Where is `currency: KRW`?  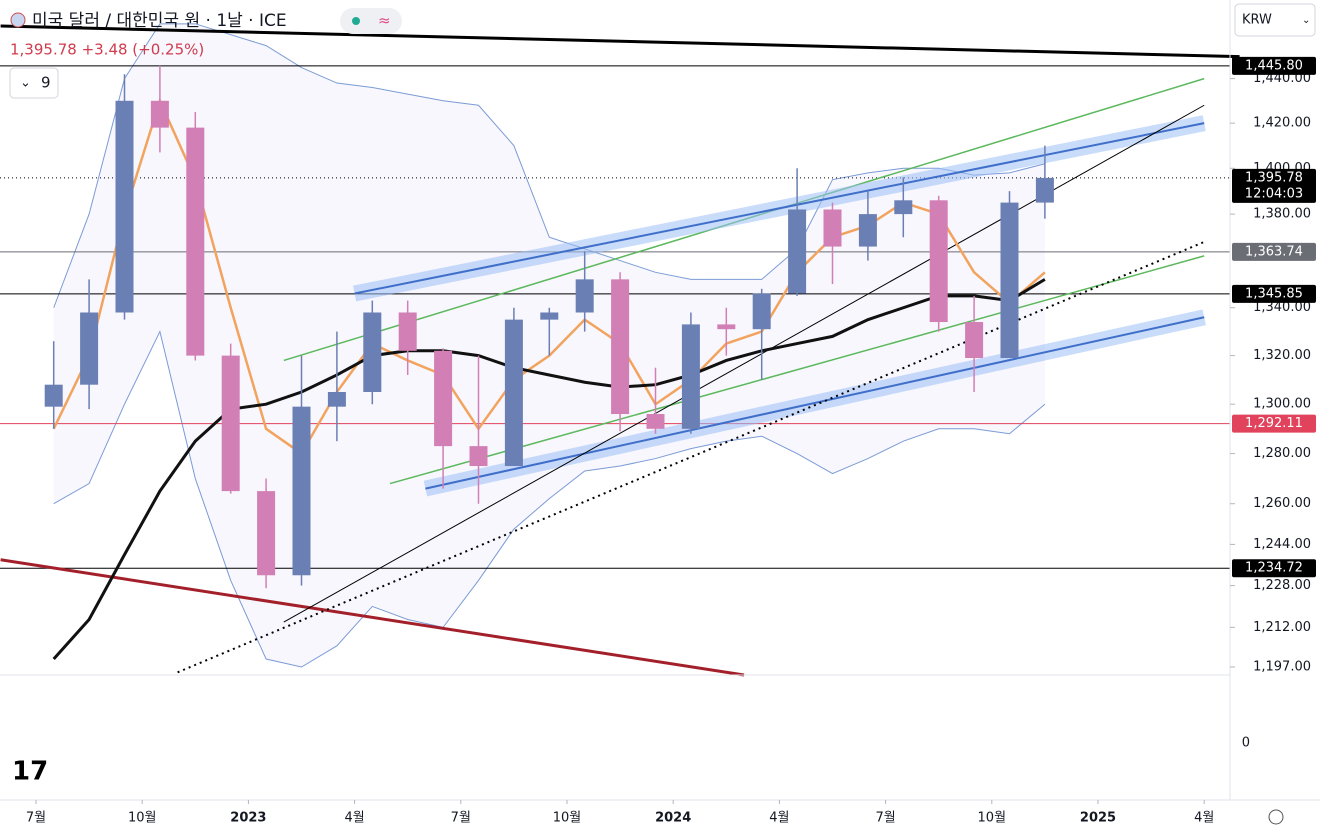
currency: KRW is located at coordinates (1257, 20).